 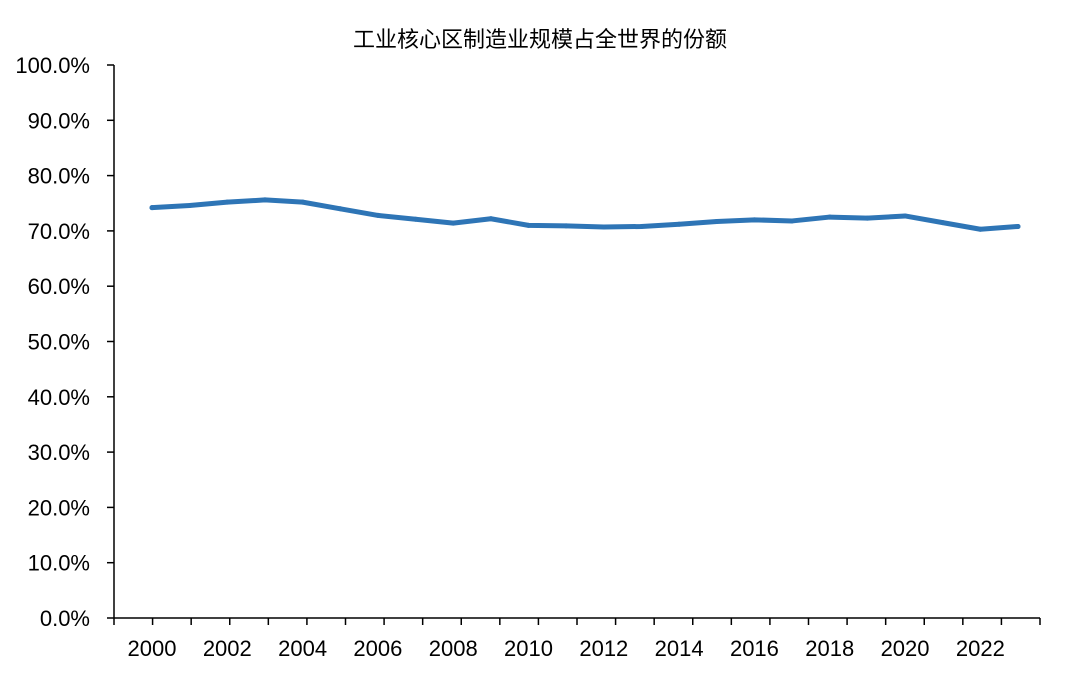 I want to click on x-tick-label: 2006, so click(x=377, y=648).